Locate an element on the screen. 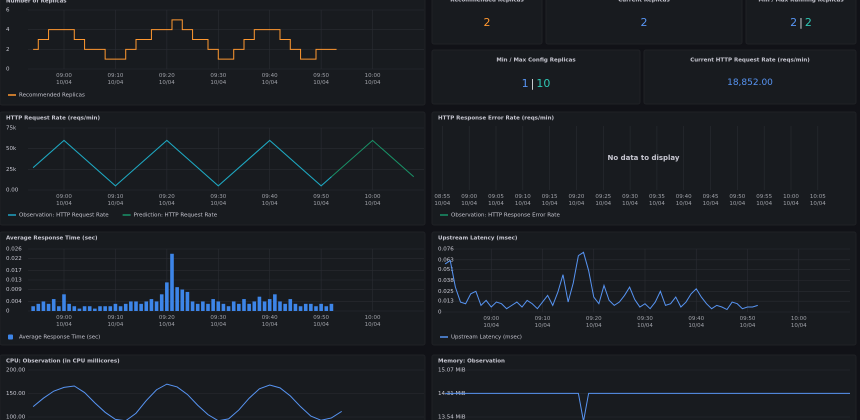 This screenshot has height=420, width=860. legend-label: Observation: HTTP Response Error Rate is located at coordinates (505, 216).